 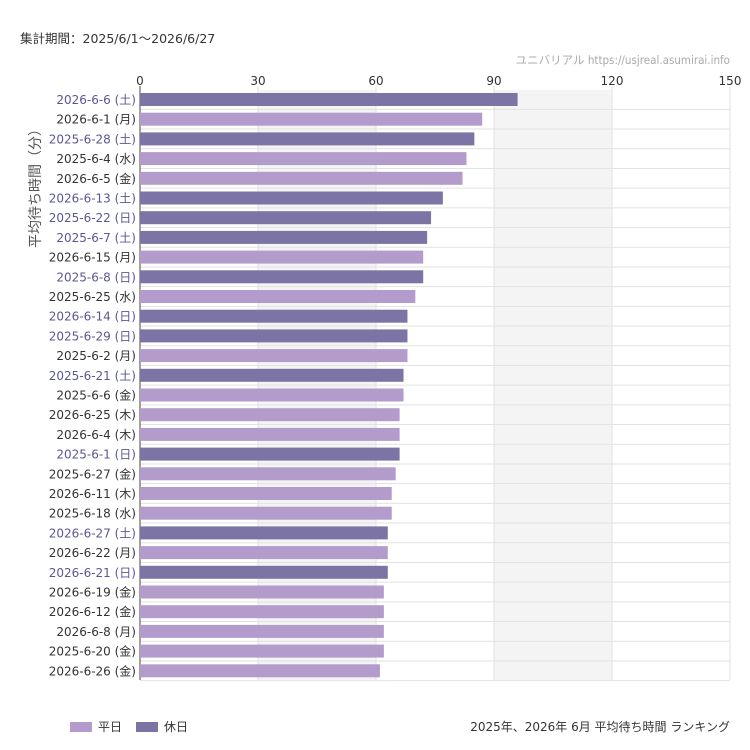 I want to click on legend-label-holiday: 休日, so click(x=176, y=727).